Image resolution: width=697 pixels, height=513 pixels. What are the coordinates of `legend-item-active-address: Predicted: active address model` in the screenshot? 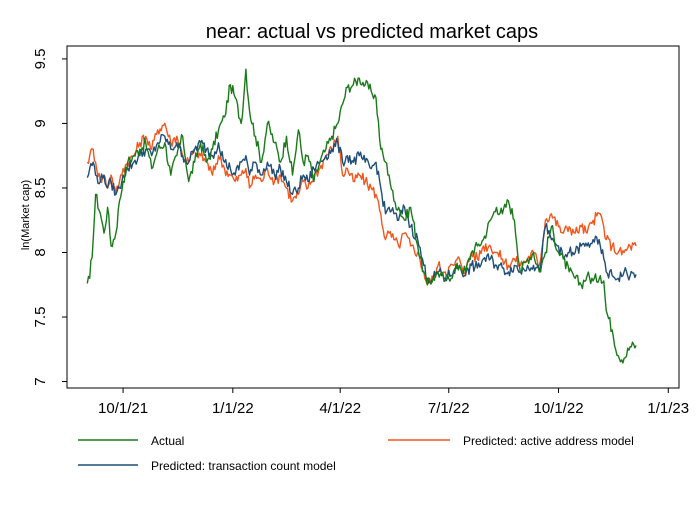 It's located at (511, 441).